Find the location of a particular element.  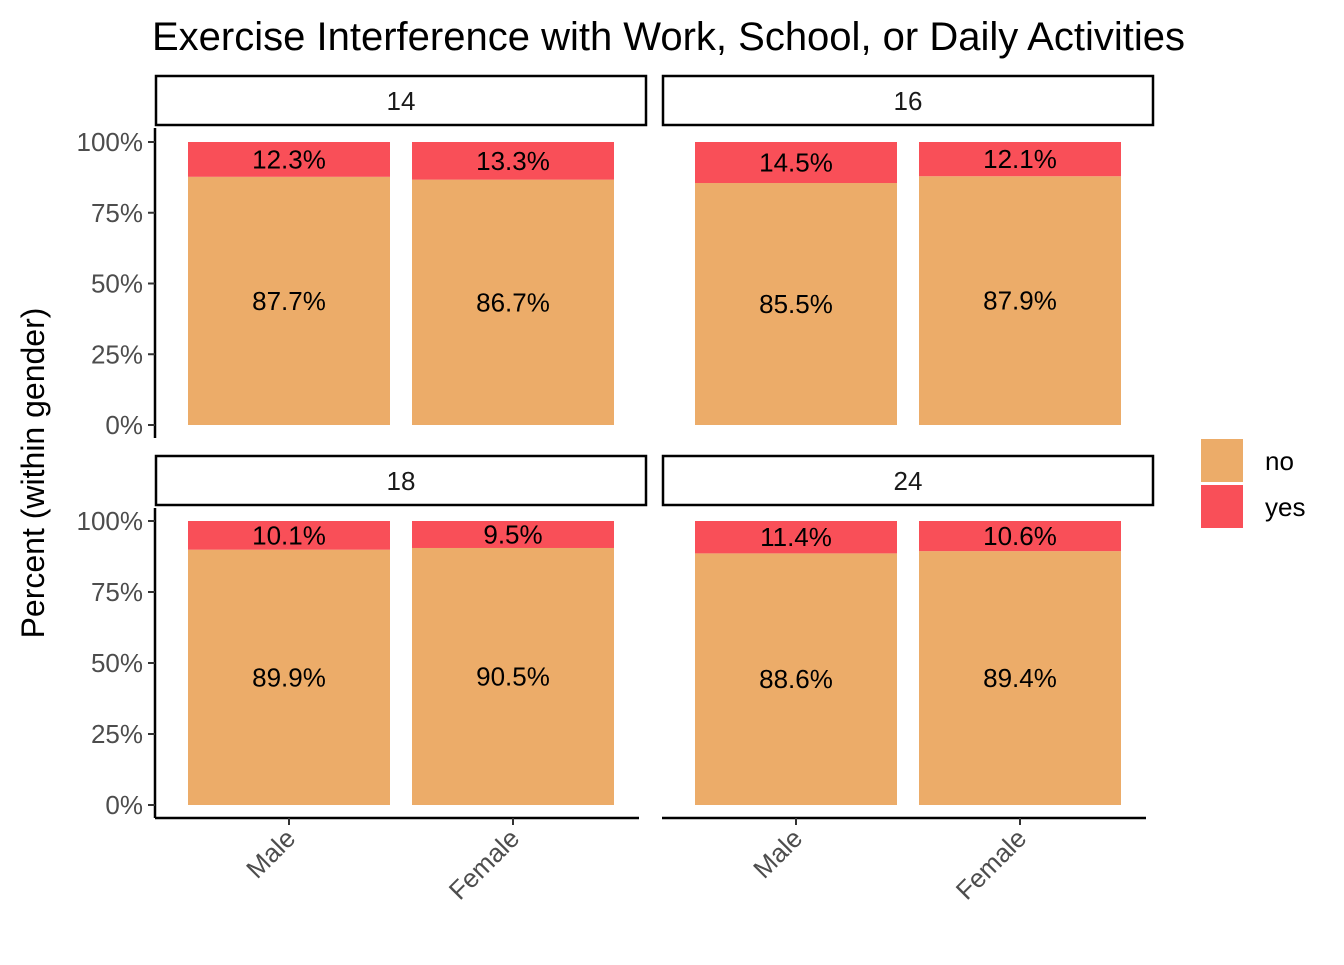

facet-strip-label: 16 is located at coordinates (908, 101).